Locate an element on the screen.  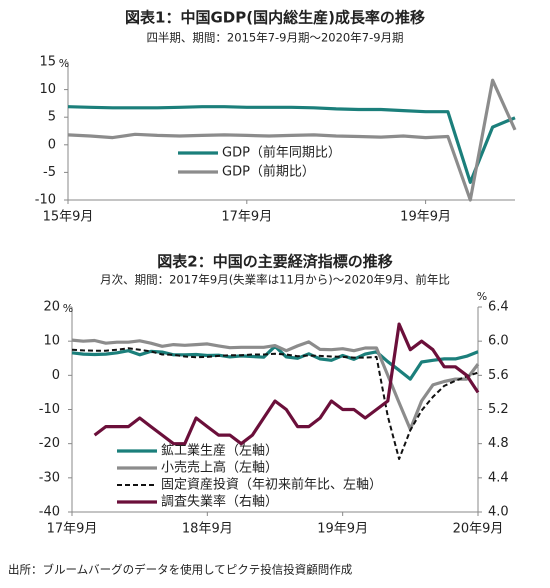
source-note: 出所：ブルームバーグのデータを使用してピクテ投信投資顧問作成 is located at coordinates (180, 570).